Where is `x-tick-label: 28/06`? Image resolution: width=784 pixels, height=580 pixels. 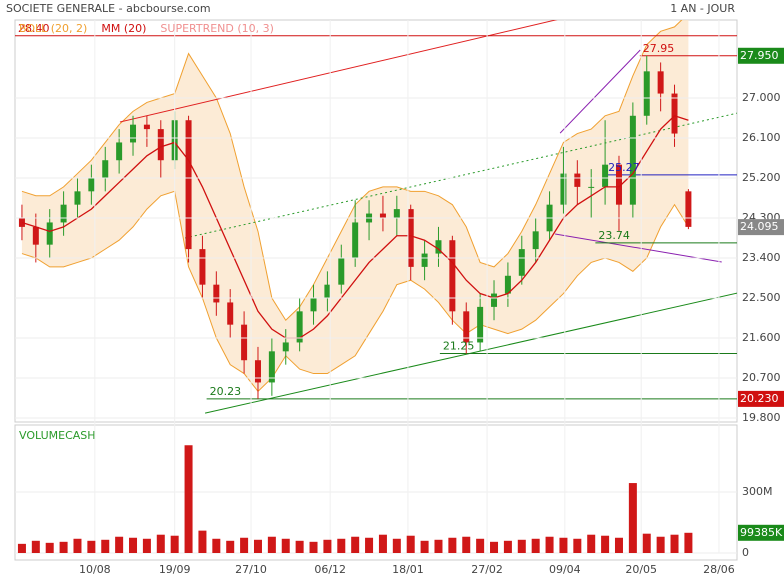
x-tick-label: 28/06 is located at coordinates (719, 569).